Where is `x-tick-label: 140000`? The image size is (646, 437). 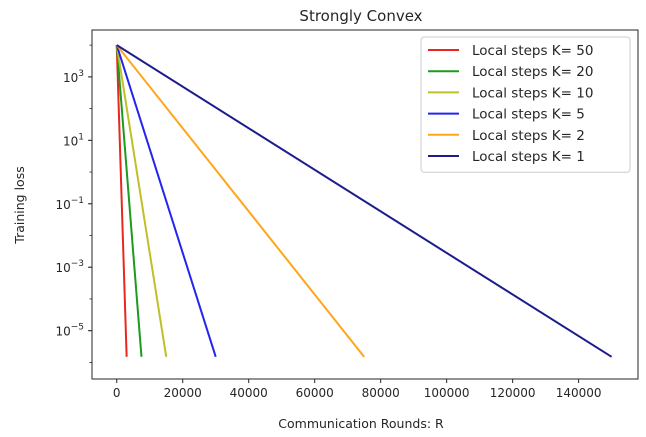 x-tick-label: 140000 is located at coordinates (579, 393).